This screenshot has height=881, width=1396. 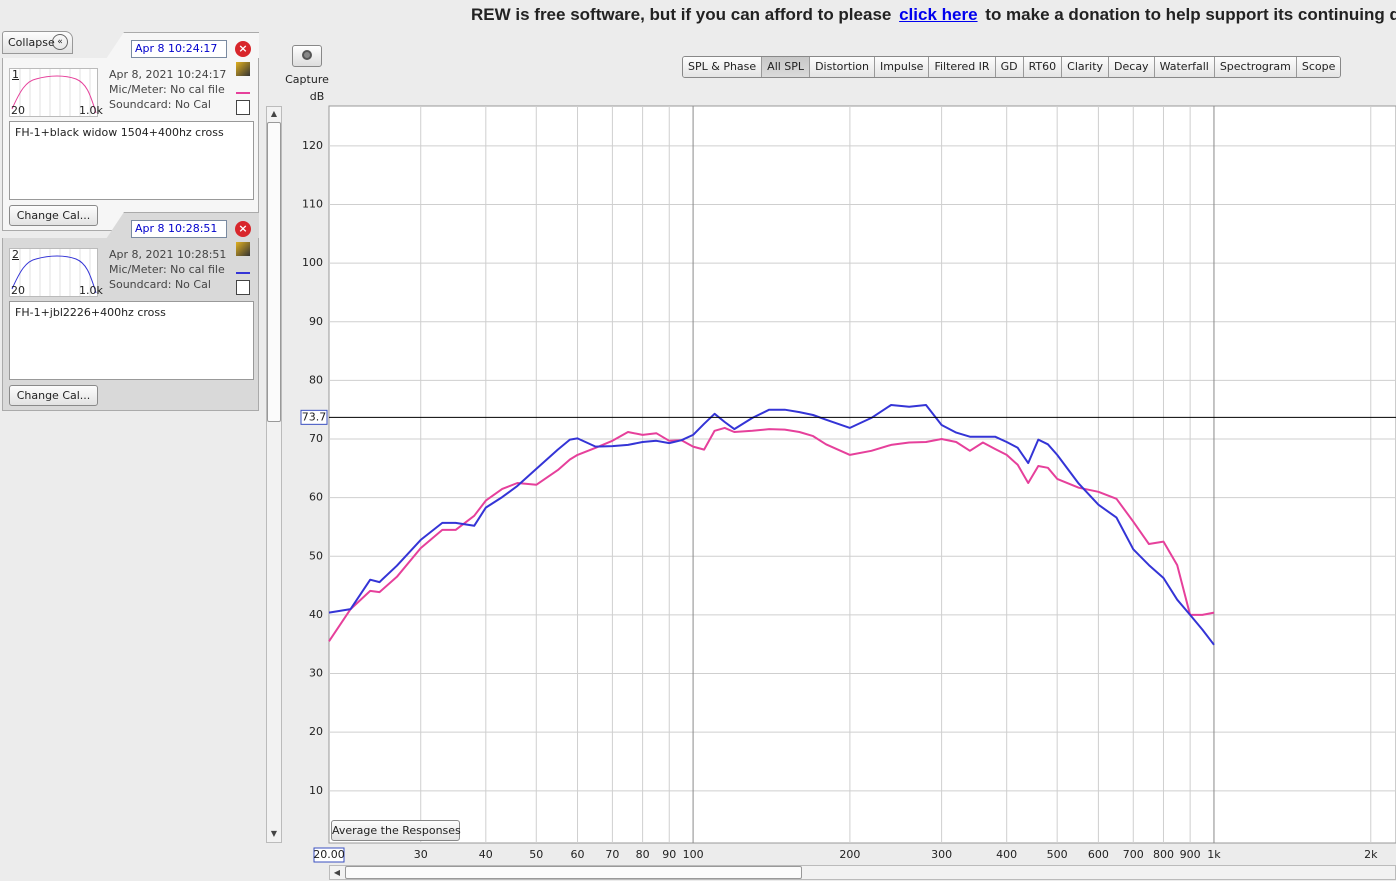 I want to click on y-tick-label: 50, so click(x=316, y=555).